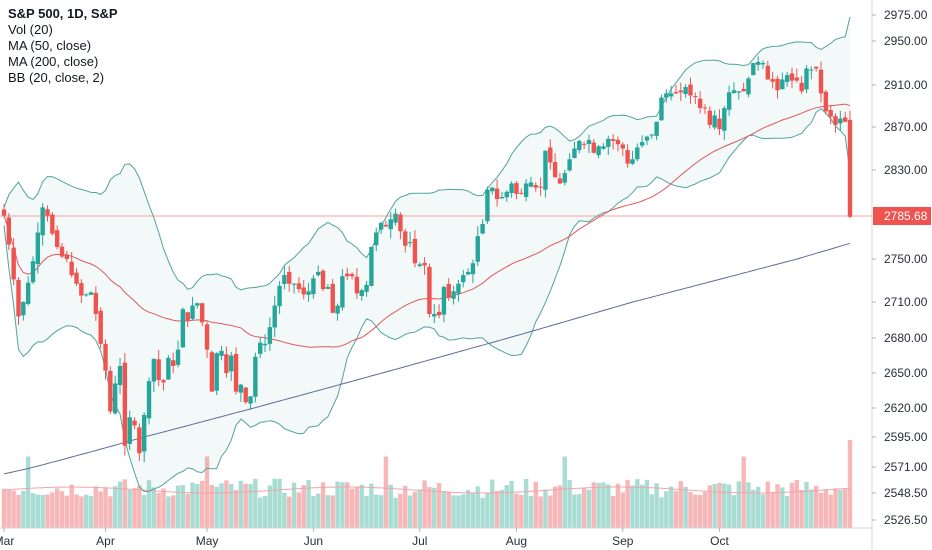 The width and height of the screenshot is (932, 550). What do you see at coordinates (63, 13) in the screenshot?
I see `legend-symbol: S&P 500, 1D, S&P` at bounding box center [63, 13].